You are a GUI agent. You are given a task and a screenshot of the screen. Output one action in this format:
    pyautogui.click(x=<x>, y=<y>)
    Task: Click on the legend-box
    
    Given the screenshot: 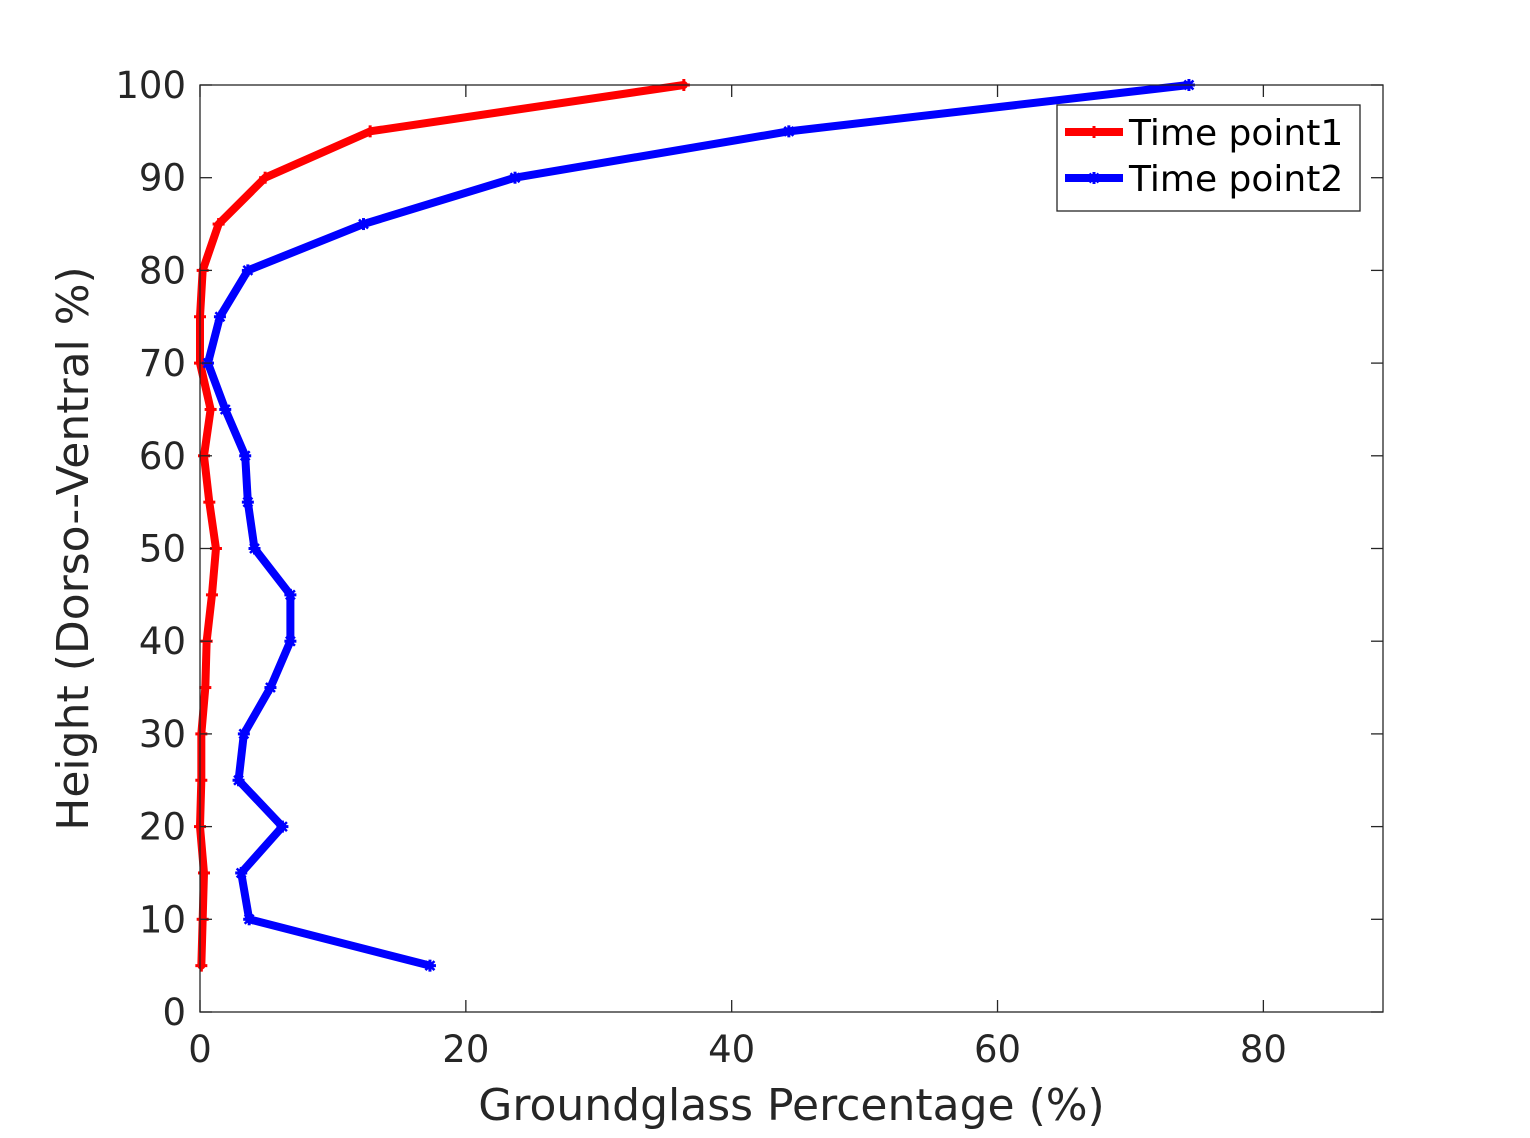 What is the action you would take?
    pyautogui.click(x=1208, y=158)
    